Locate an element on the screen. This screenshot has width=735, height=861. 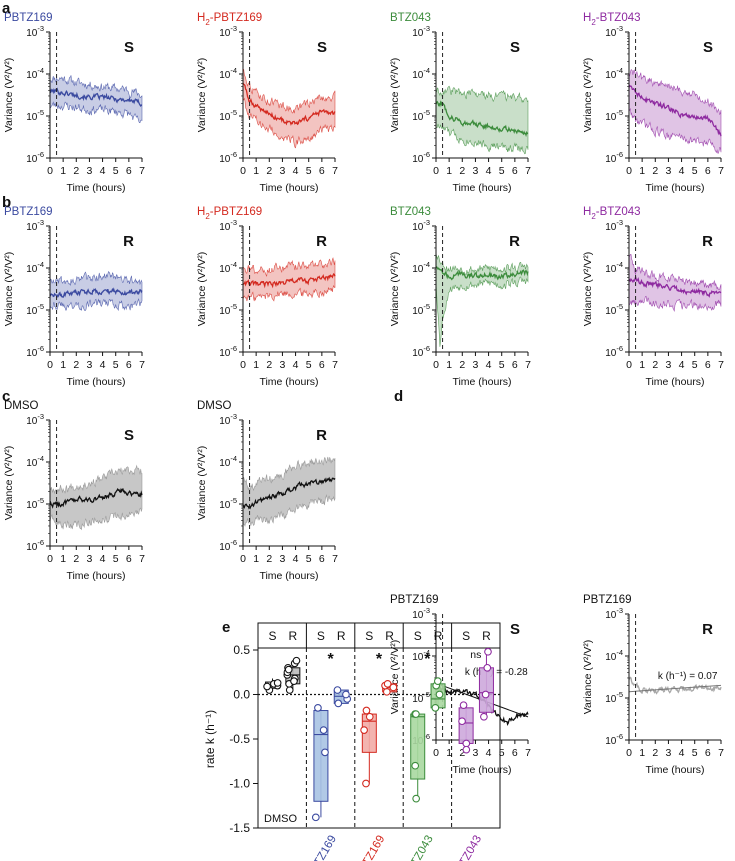
title-name: BTZ043 is located at coordinates (410, 212).